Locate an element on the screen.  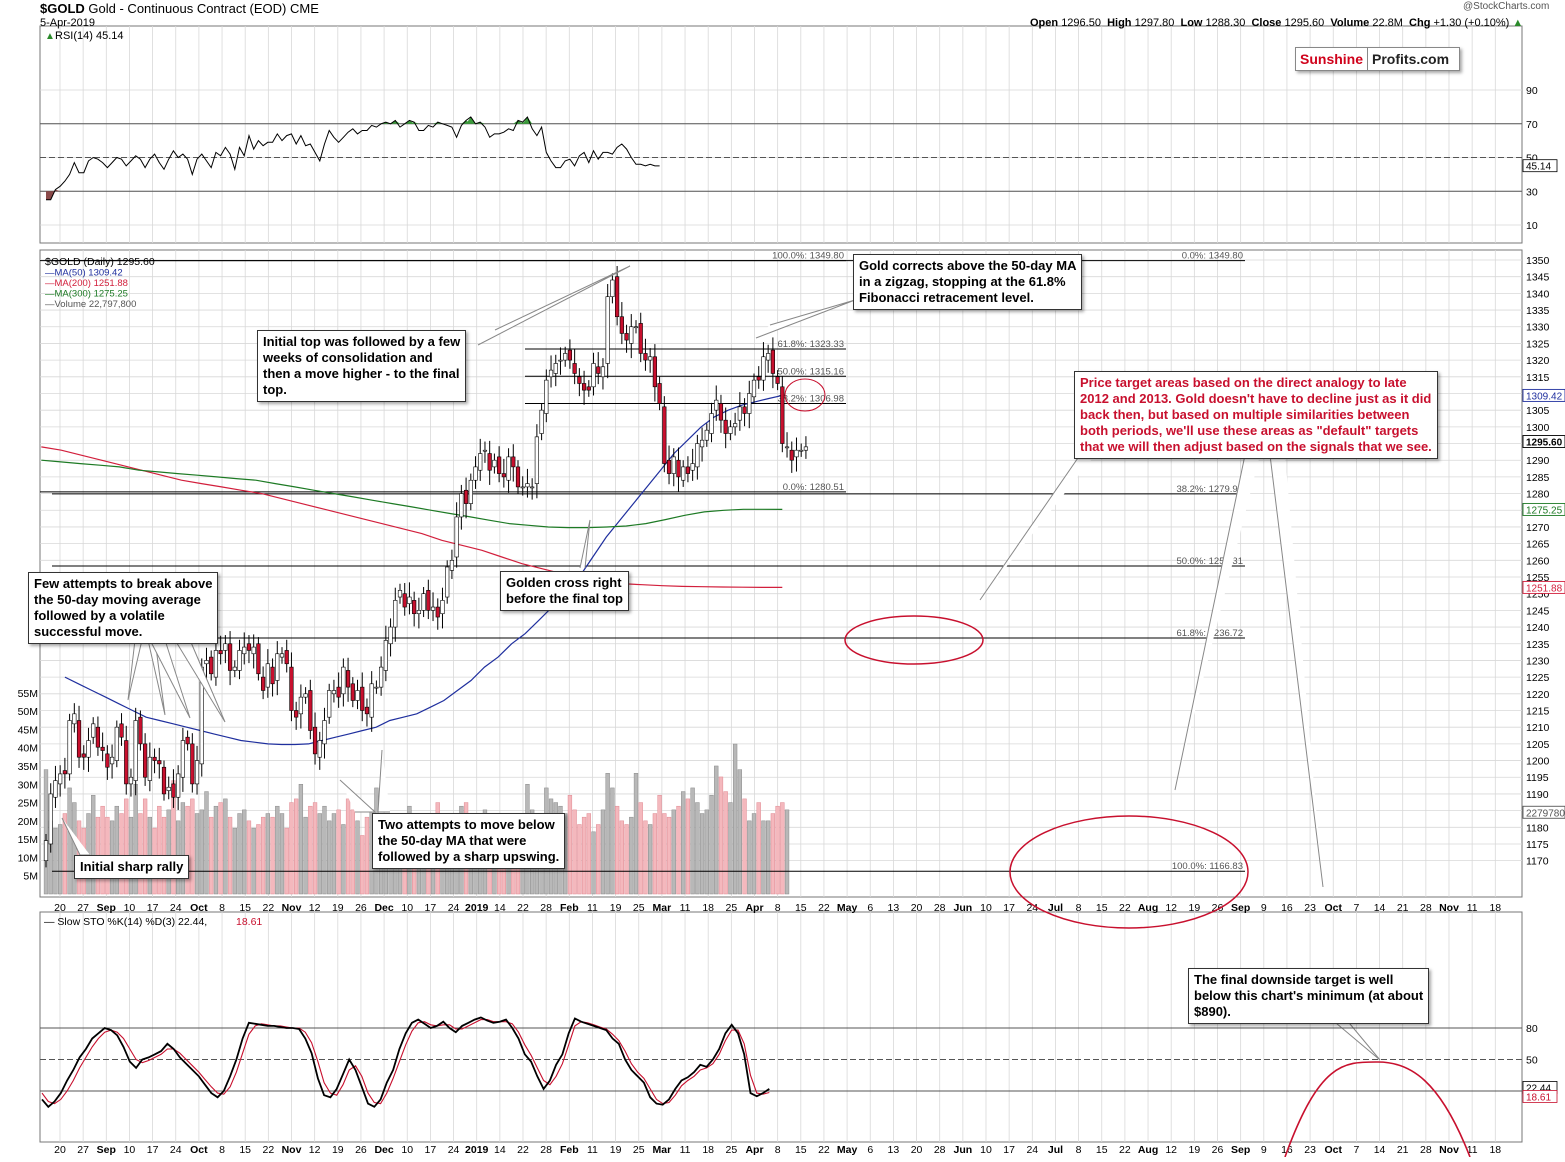
rsi-y-tick-label: 90 is located at coordinates (1532, 91).